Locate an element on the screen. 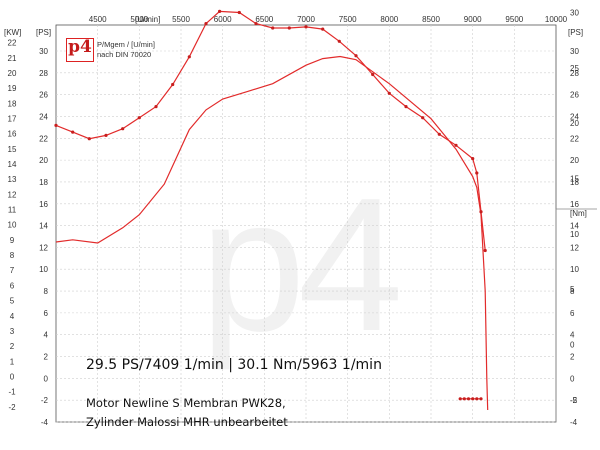 The height and width of the screenshot is (450, 600). kw-tick-label: 11 is located at coordinates (12, 210).